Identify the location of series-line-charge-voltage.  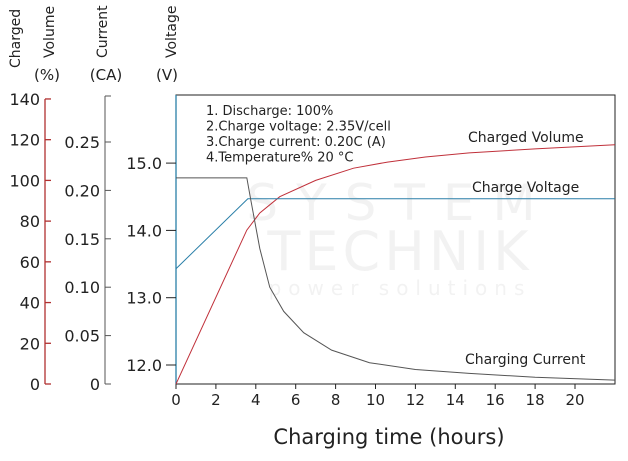
(395, 234).